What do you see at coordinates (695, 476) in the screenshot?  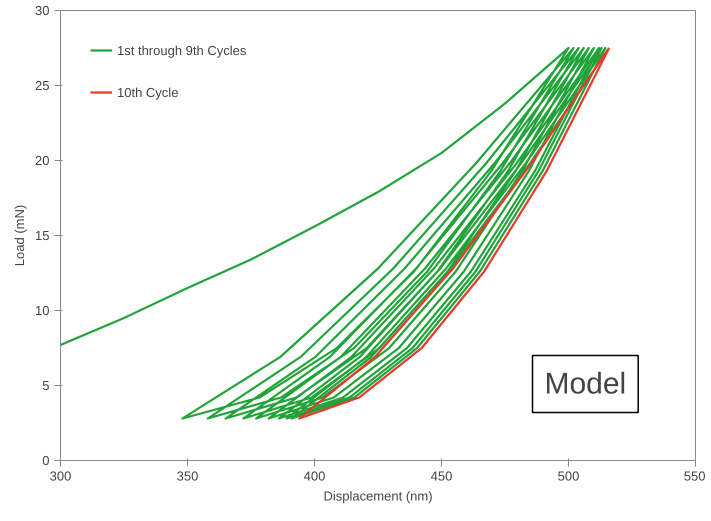 I see `x-tick-label: 550` at bounding box center [695, 476].